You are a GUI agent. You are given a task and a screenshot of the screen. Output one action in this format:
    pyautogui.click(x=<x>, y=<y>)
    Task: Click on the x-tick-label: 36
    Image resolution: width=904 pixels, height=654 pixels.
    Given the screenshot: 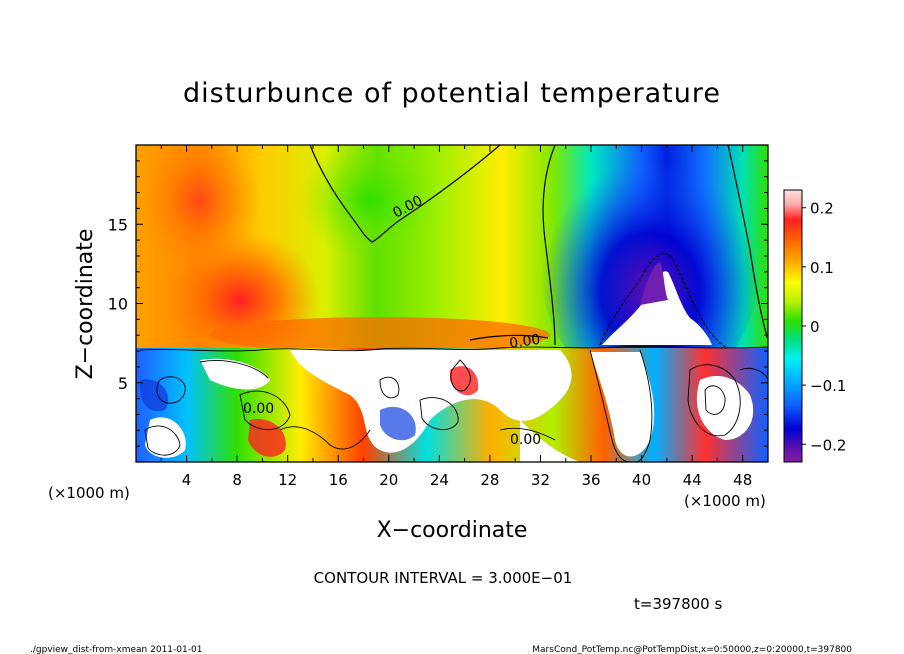 What is the action you would take?
    pyautogui.click(x=590, y=480)
    